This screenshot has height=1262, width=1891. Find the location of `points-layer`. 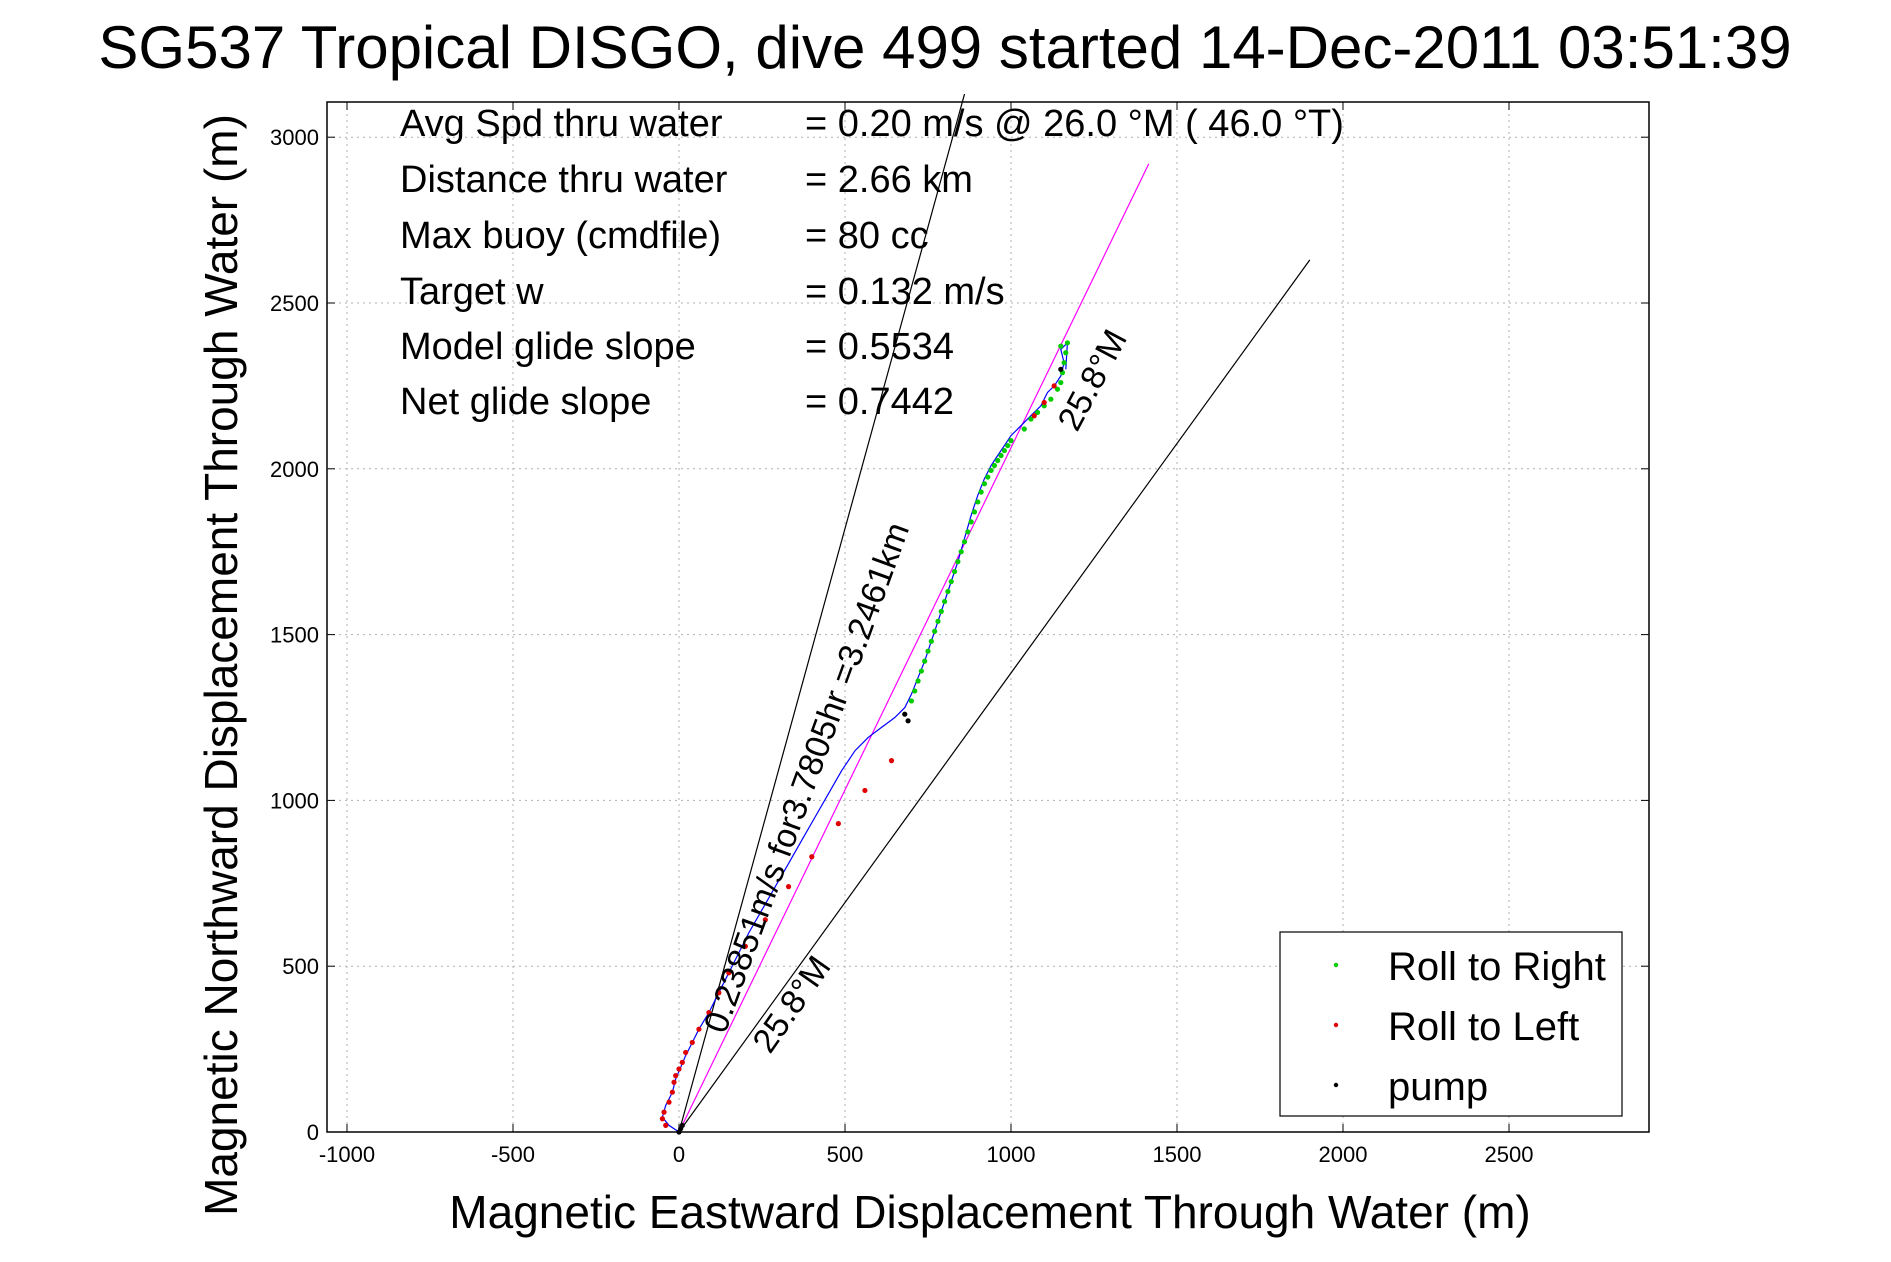

points-layer is located at coordinates (865, 737).